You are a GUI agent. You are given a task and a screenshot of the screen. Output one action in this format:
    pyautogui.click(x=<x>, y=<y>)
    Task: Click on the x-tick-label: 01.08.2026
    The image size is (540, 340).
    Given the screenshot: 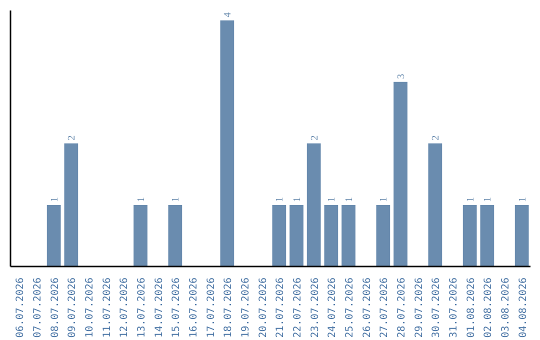 What is the action you would take?
    pyautogui.click(x=471, y=307)
    